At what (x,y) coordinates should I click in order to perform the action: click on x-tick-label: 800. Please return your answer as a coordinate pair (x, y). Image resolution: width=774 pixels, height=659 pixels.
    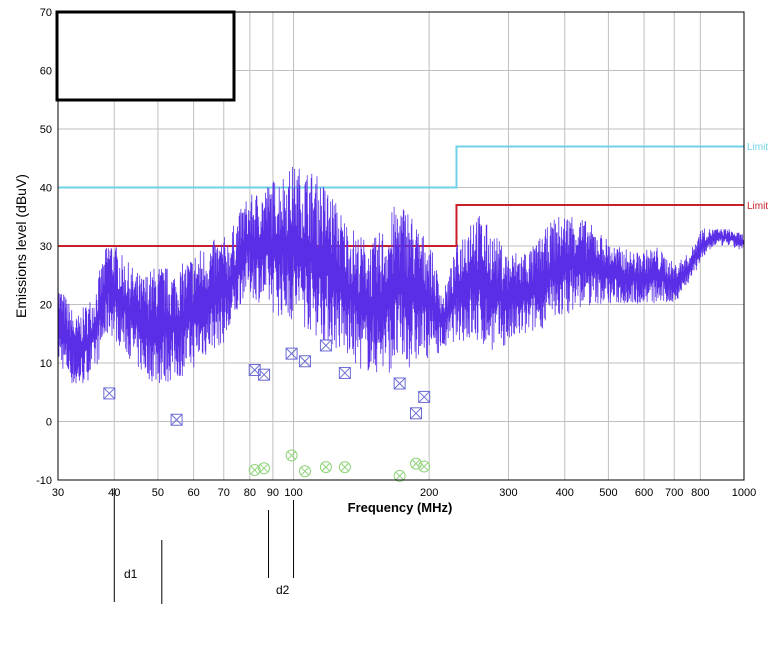
    Looking at the image, I should click on (700, 493).